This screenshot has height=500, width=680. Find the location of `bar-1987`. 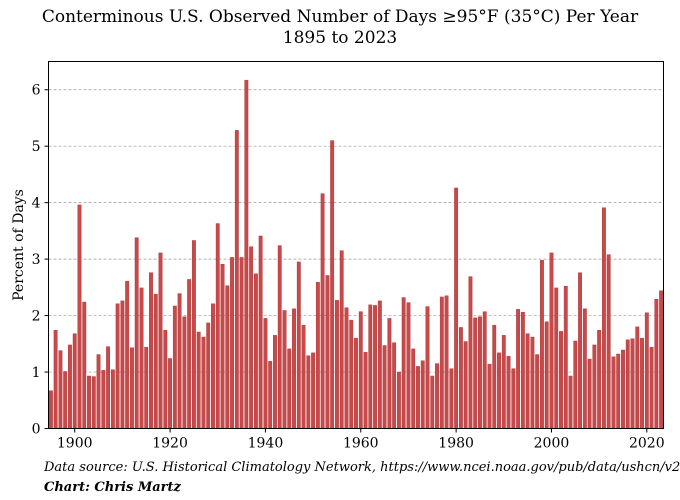

bar-1987 is located at coordinates (489, 396).